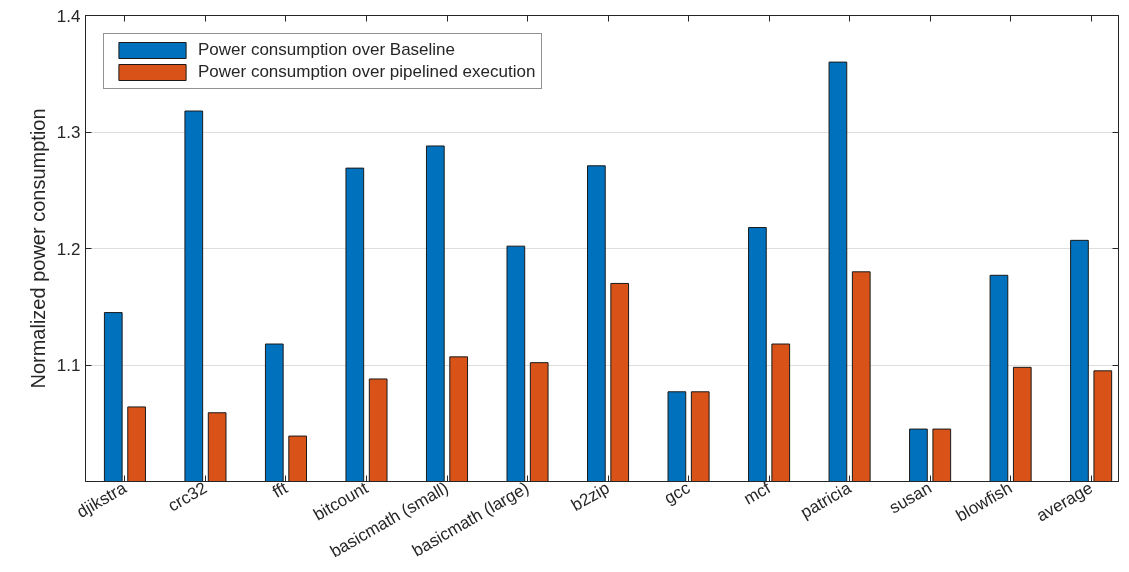  Describe the element at coordinates (757, 493) in the screenshot. I see `x-tick-label: mcf` at that location.